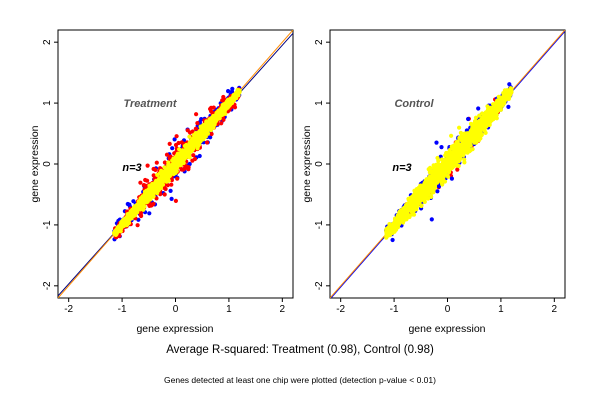 The width and height of the screenshot is (600, 400). Describe the element at coordinates (319, 285) in the screenshot. I see `y-tick-label: -2` at that location.